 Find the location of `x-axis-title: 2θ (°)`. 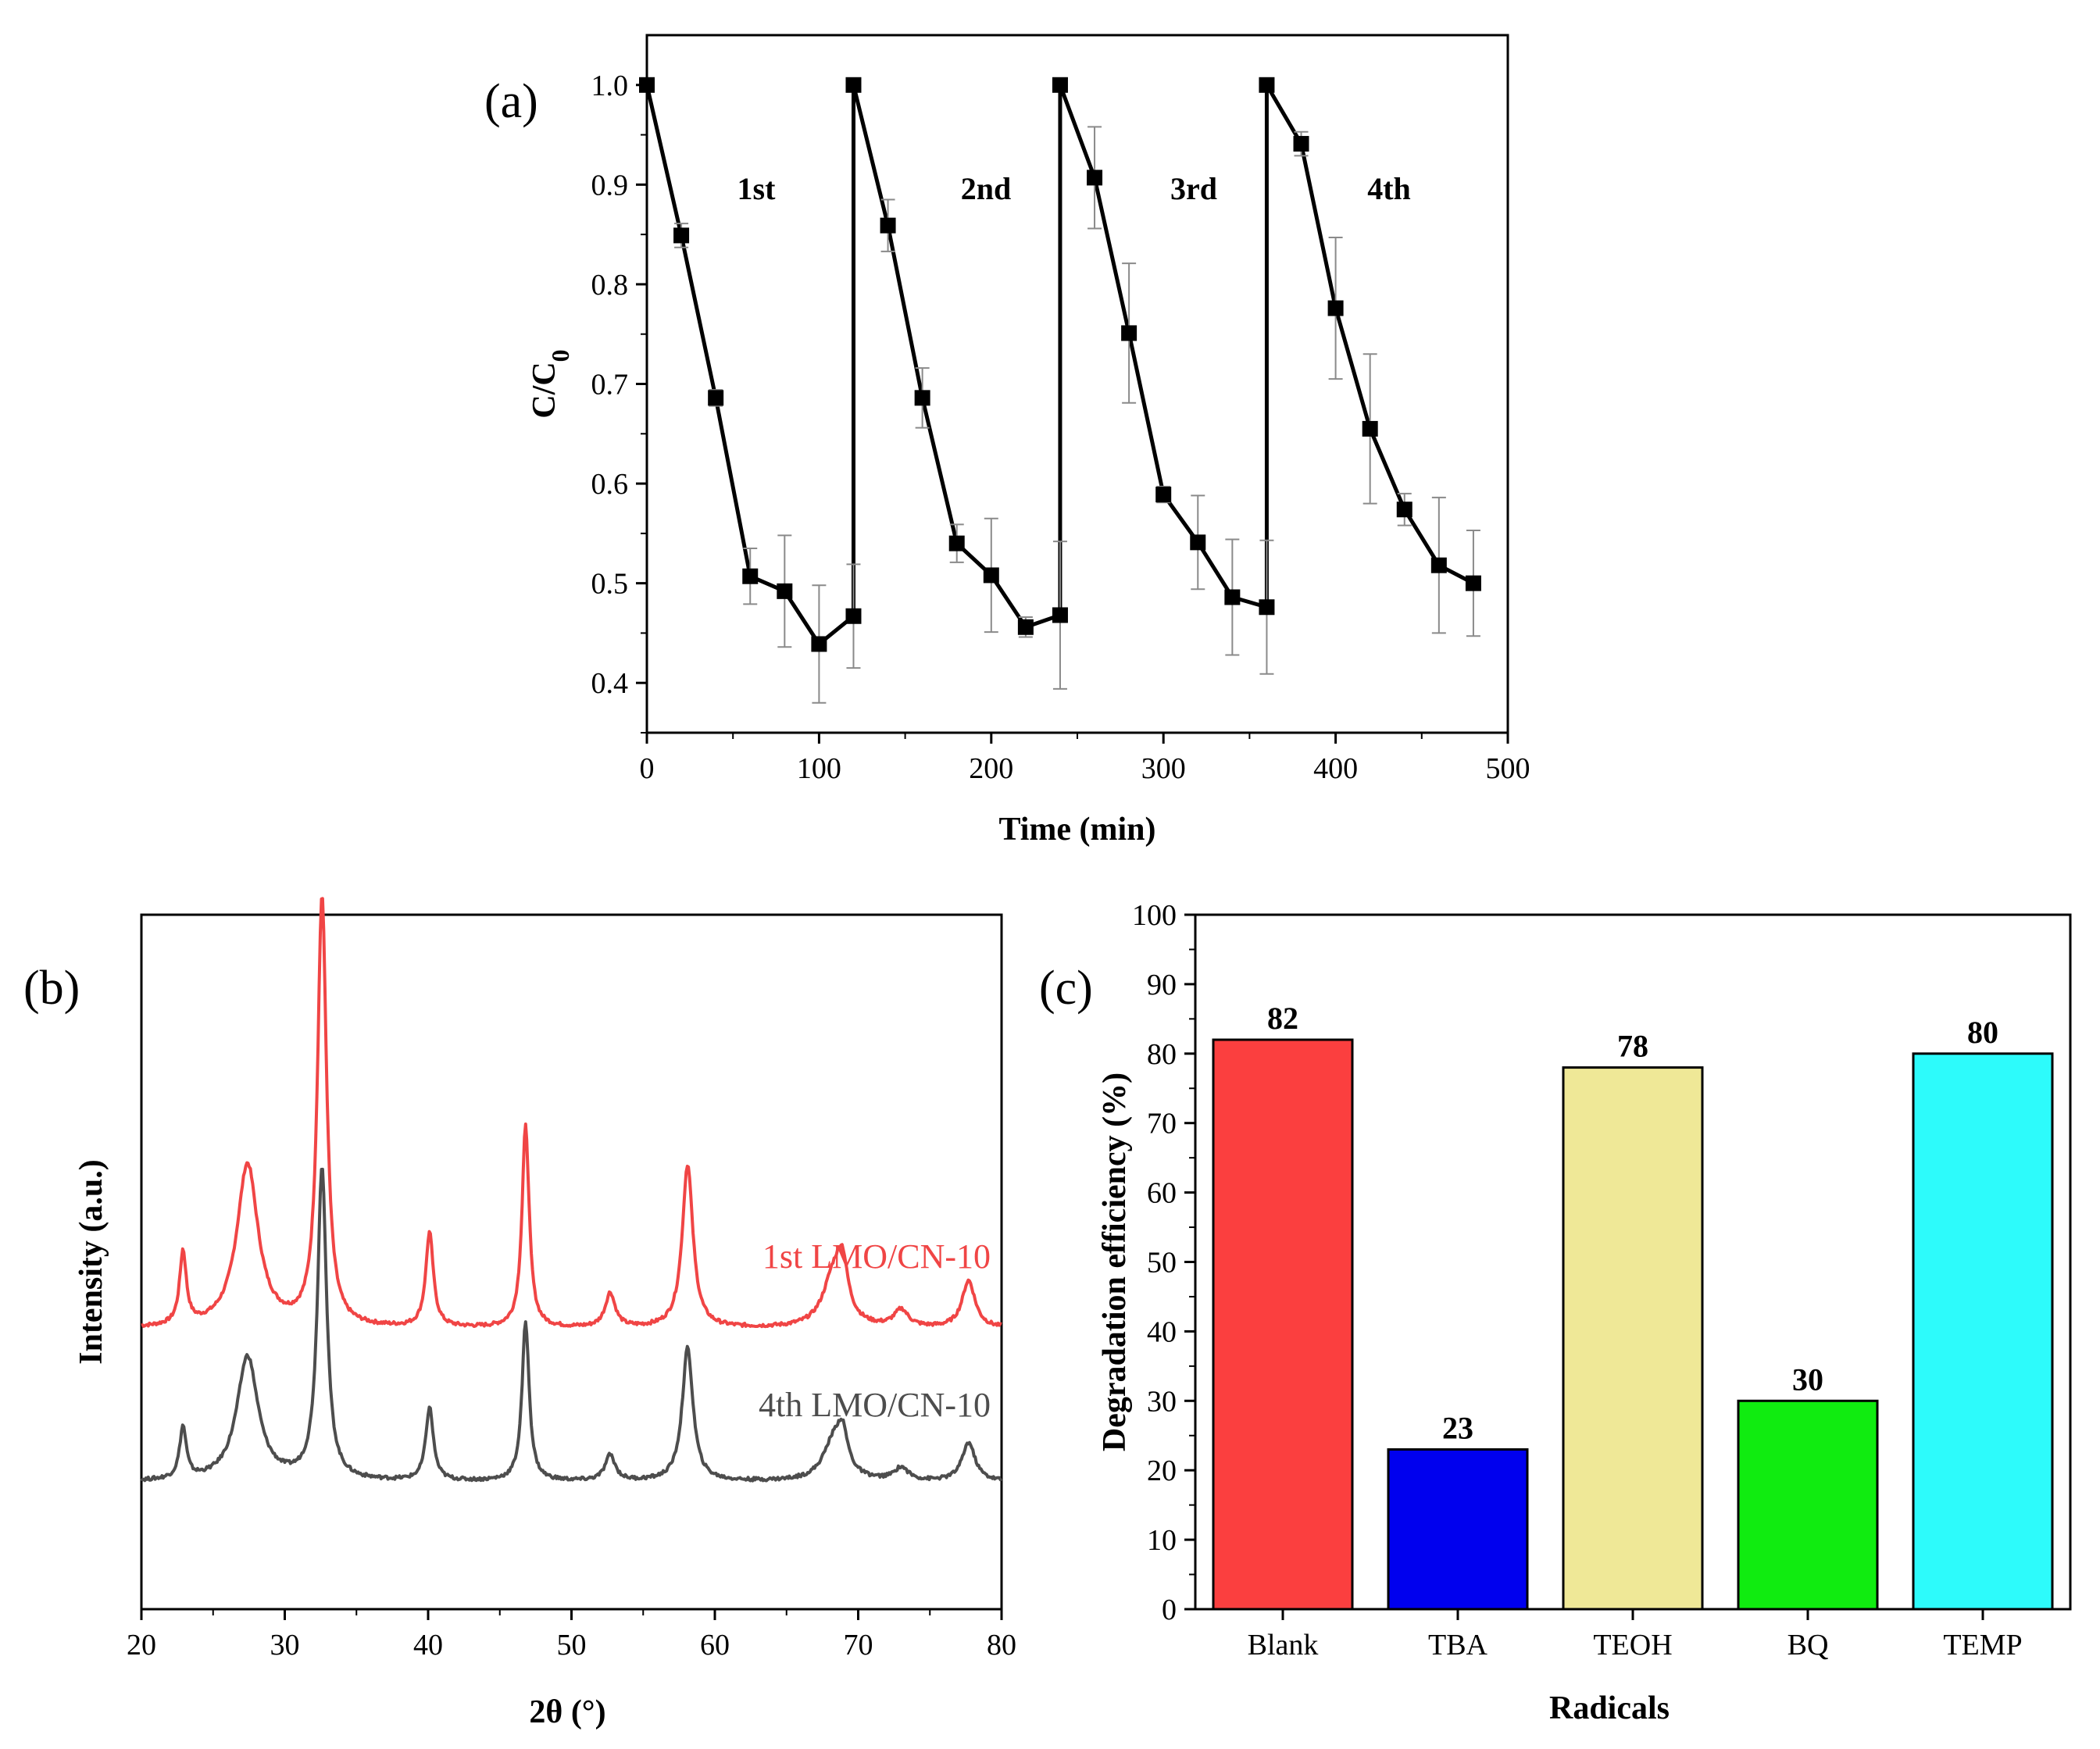

x-axis-title: 2θ (°) is located at coordinates (567, 1712).